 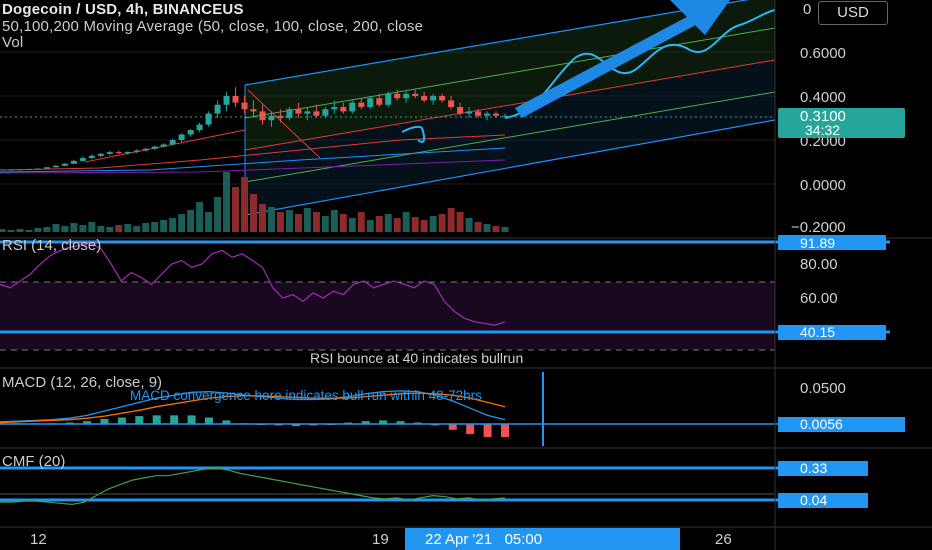 I want to click on candle-series, so click(x=254, y=129).